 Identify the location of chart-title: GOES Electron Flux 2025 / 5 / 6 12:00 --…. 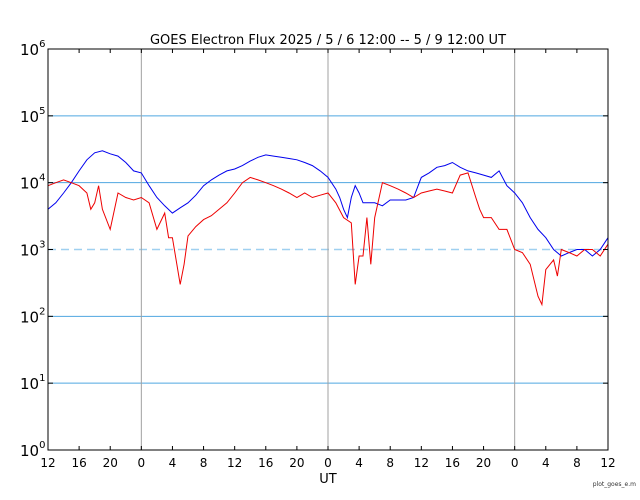
(328, 40).